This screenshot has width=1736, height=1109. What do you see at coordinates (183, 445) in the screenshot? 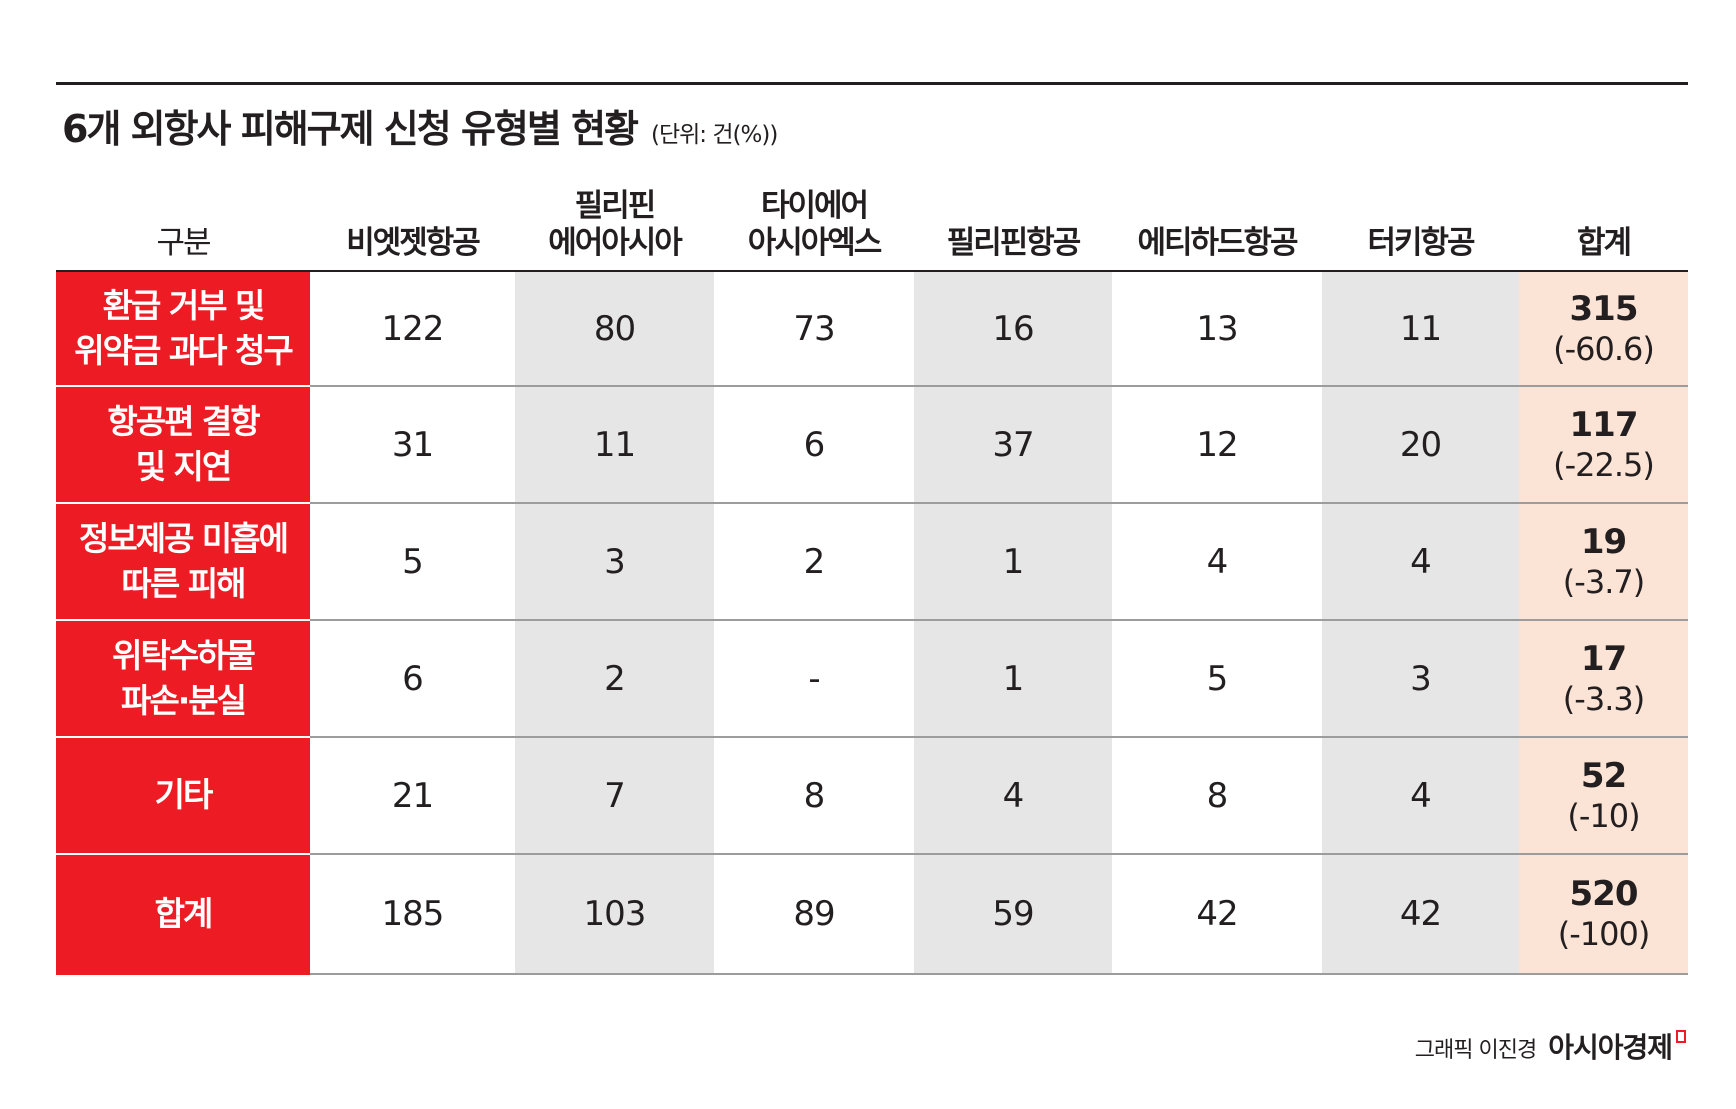
I see `row-label: 항공편 결항 및 지연` at bounding box center [183, 445].